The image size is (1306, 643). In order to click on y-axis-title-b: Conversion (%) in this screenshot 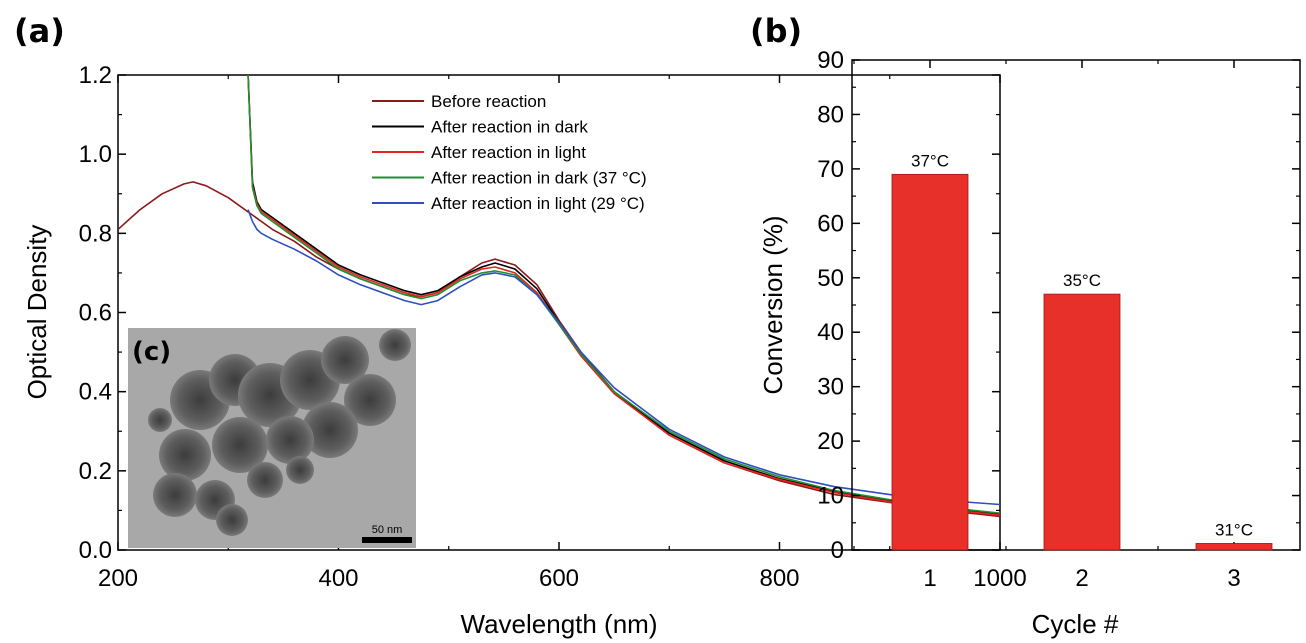, I will do `click(773, 304)`.